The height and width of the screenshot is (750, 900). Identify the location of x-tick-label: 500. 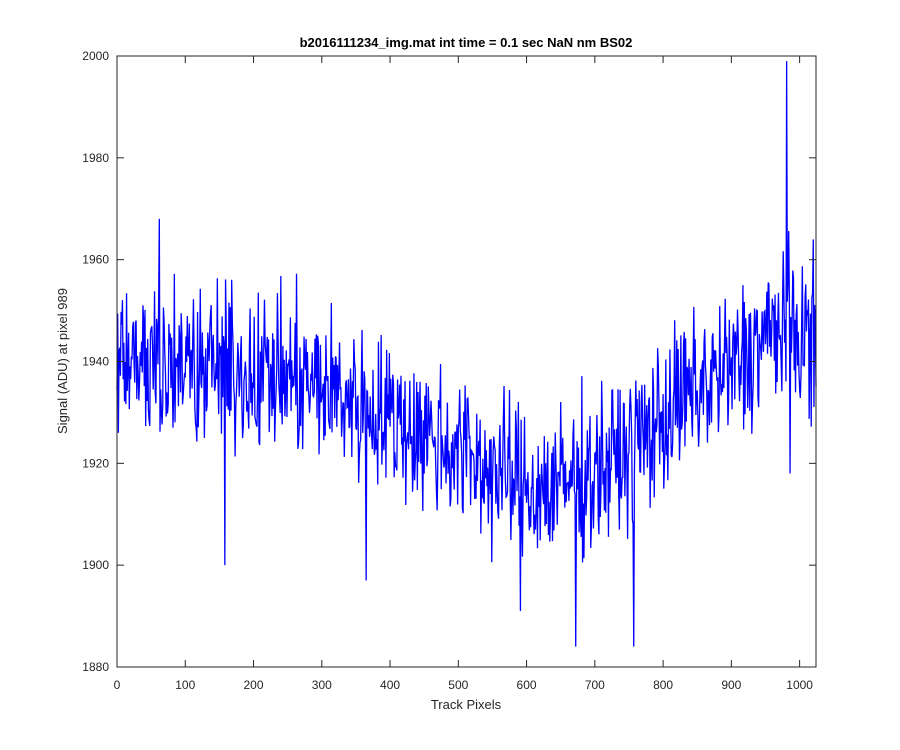
(458, 685).